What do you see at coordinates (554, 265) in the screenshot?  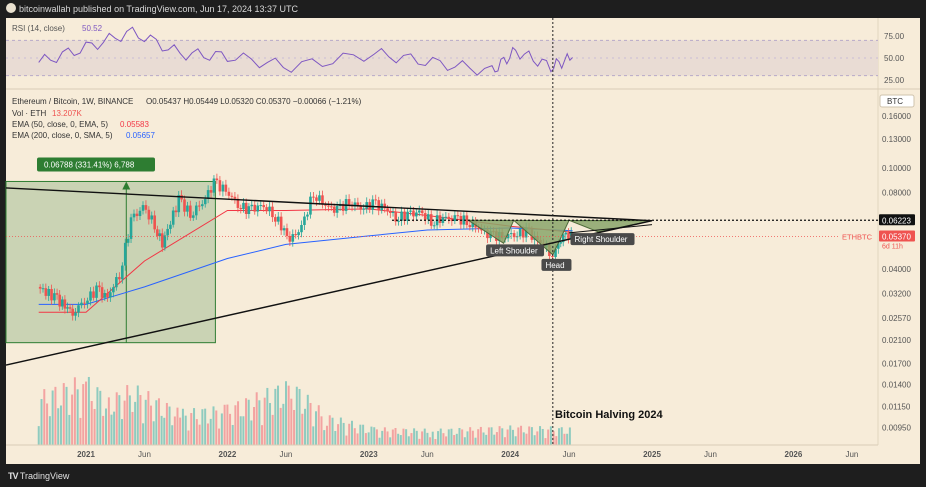 I see `head-label: Head` at bounding box center [554, 265].